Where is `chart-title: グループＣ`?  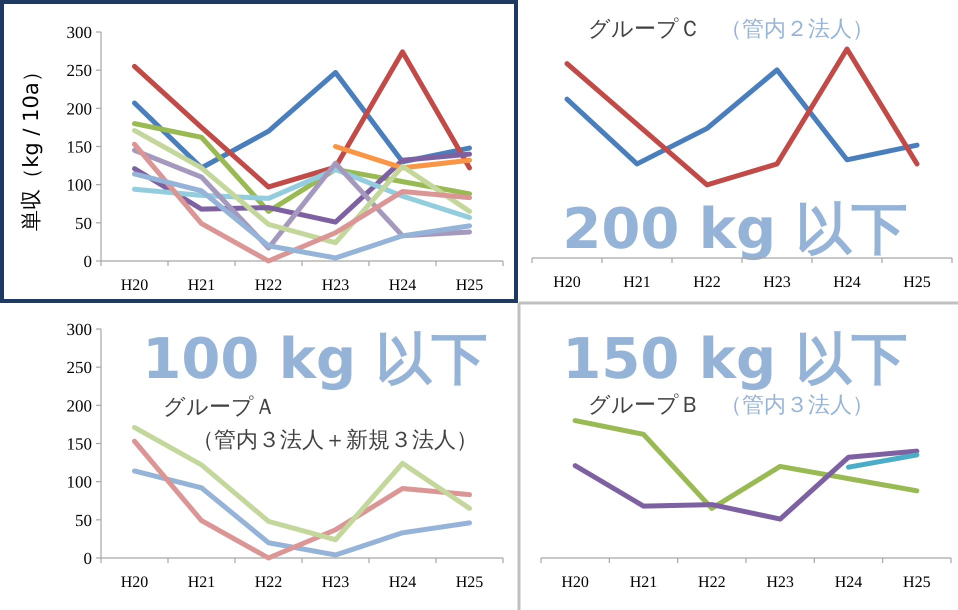 chart-title: グループＣ is located at coordinates (644, 29).